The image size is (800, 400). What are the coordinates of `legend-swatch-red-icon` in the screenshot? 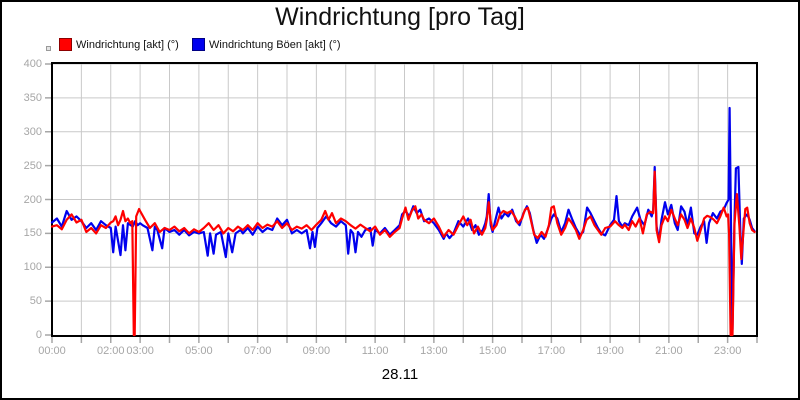 It's located at (65, 44).